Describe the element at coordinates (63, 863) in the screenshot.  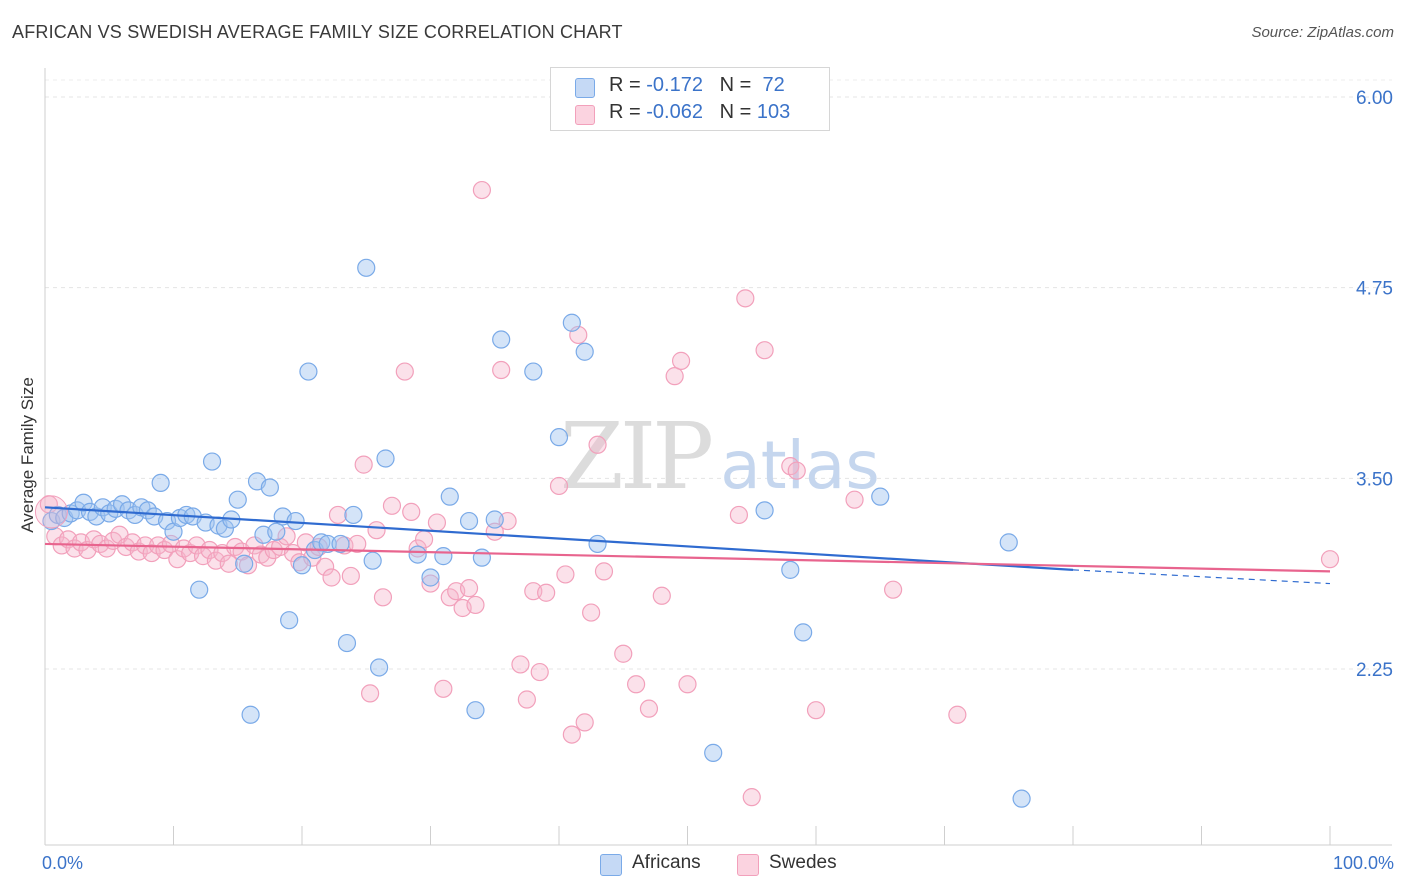
I see `x-tick-label-min: 0.0%` at that location.